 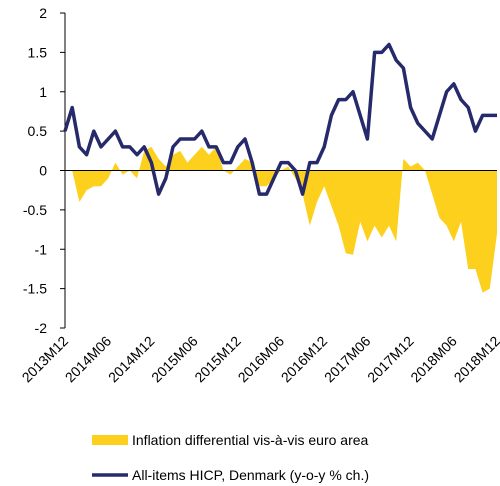 What do you see at coordinates (41, 249) in the screenshot?
I see `y-tick-label: -1` at bounding box center [41, 249].